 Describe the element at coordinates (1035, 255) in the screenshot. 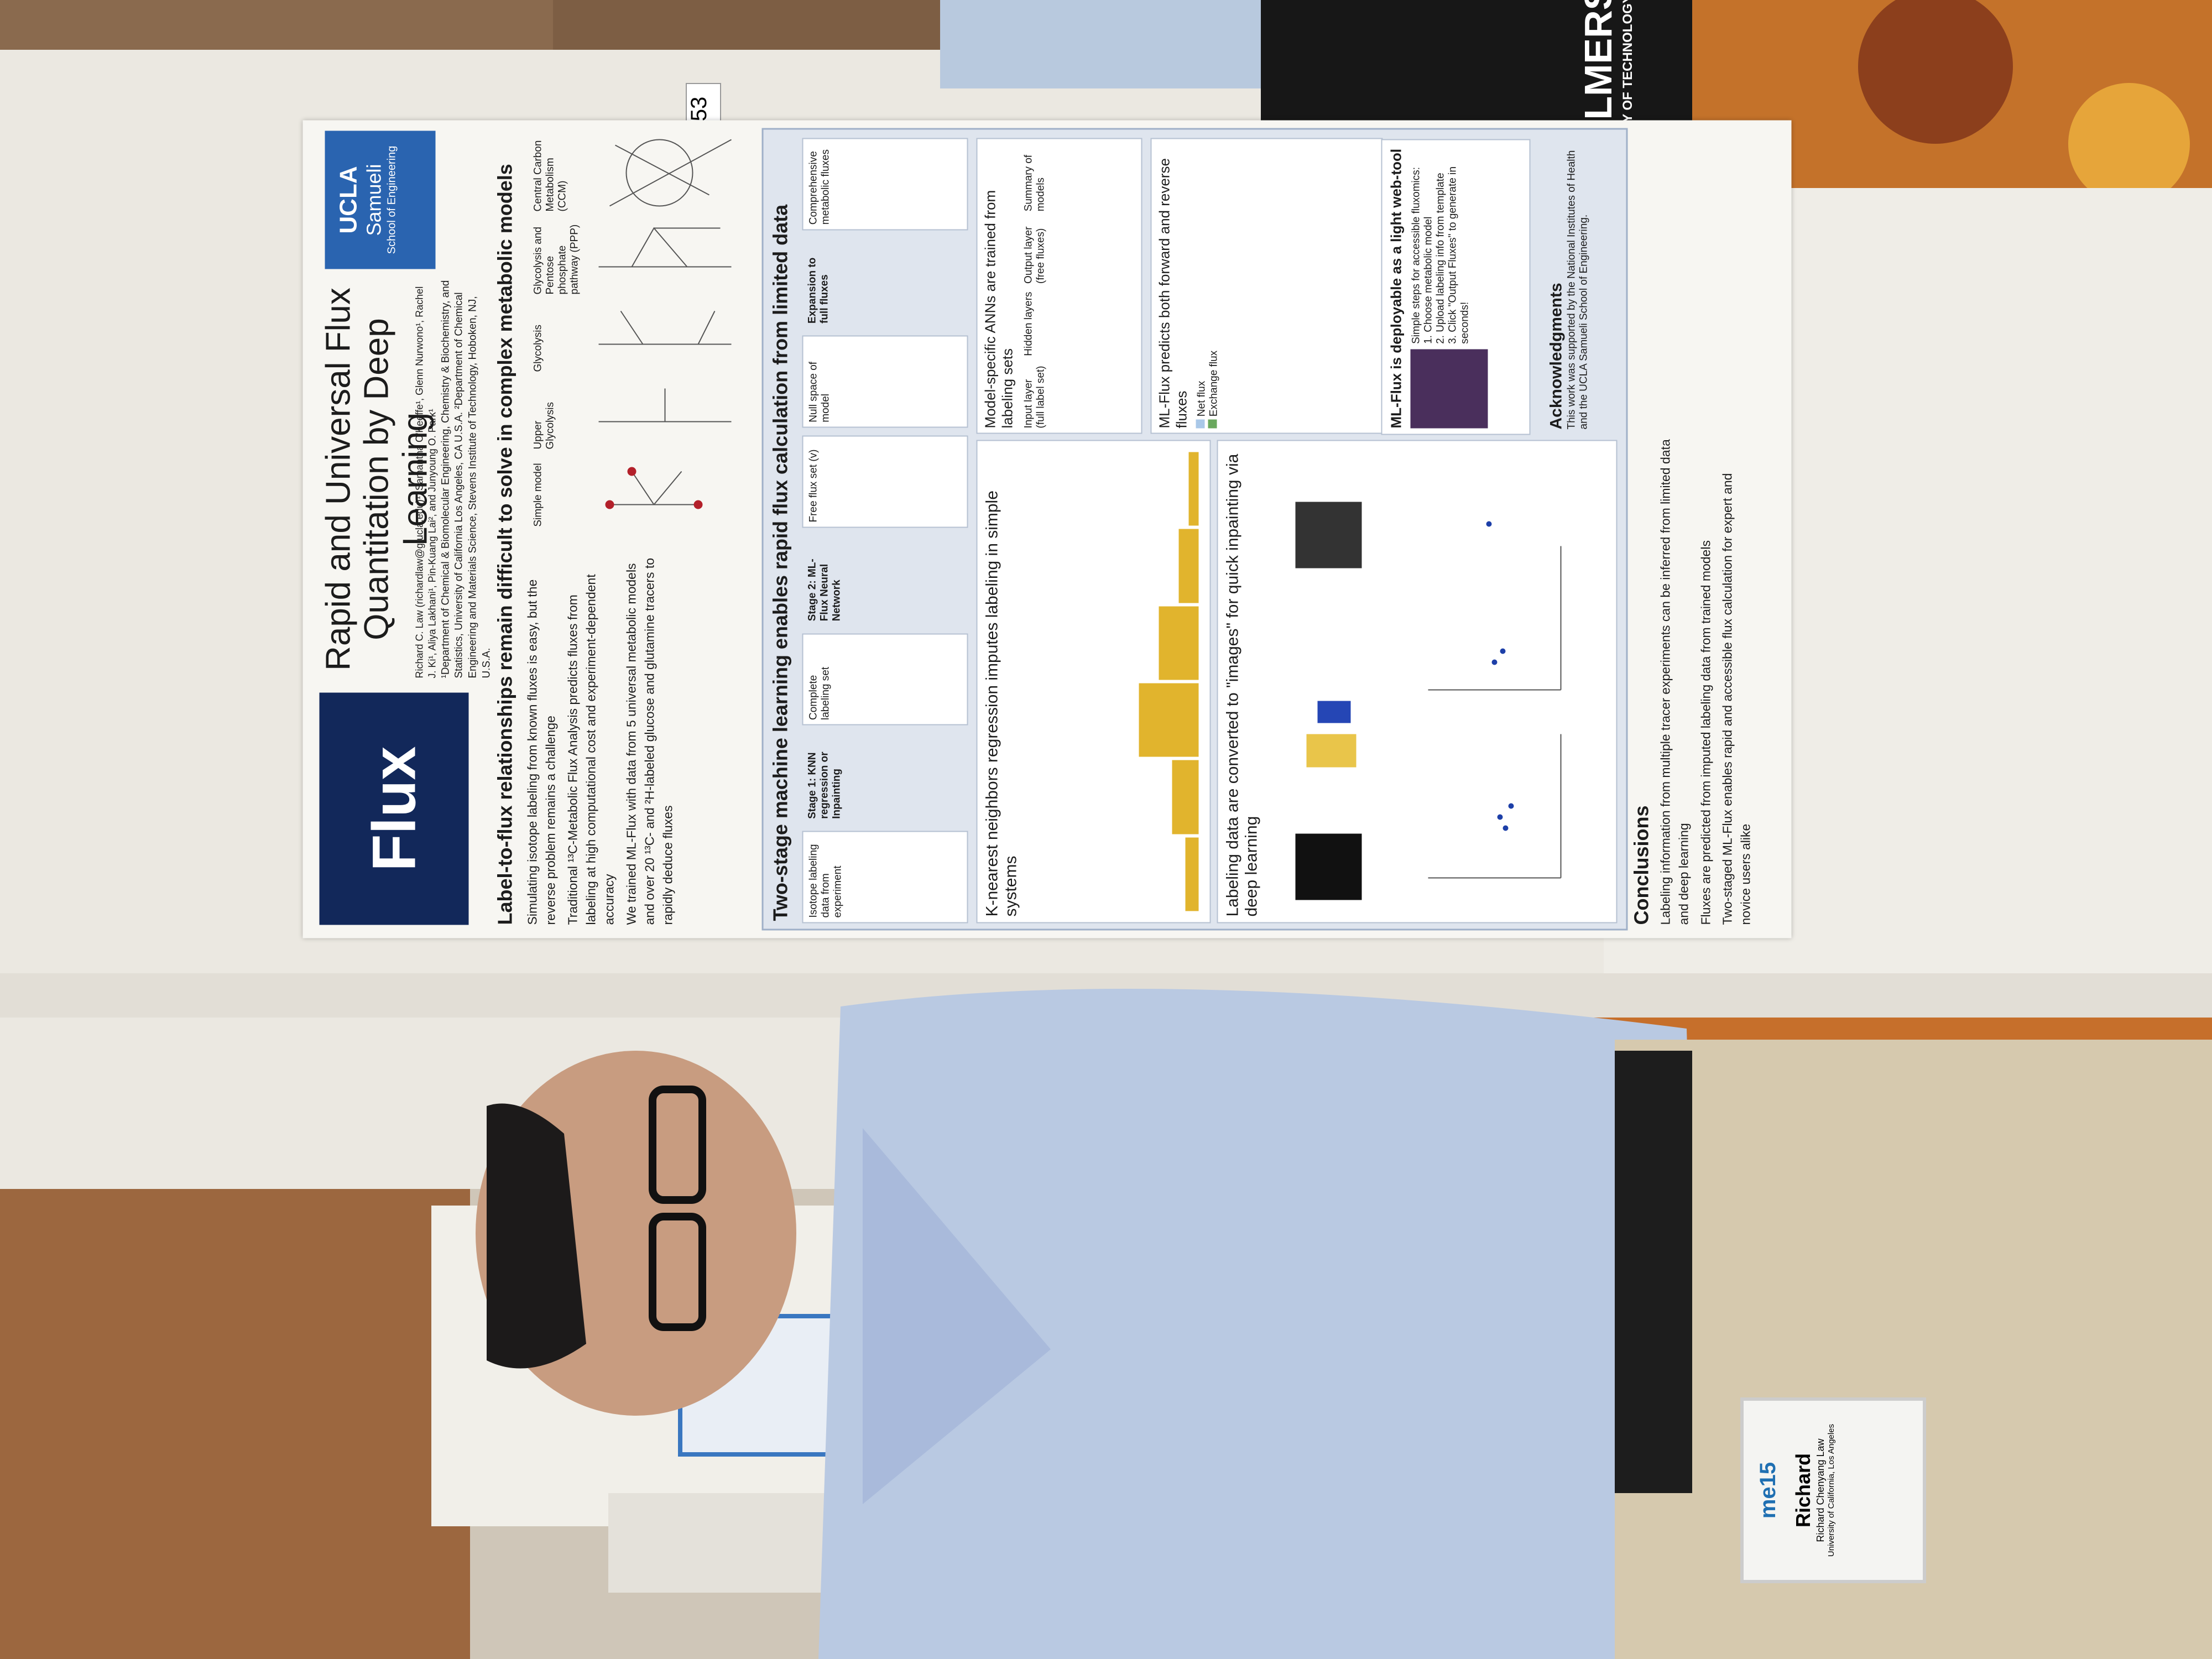

I see `ann-label: Output layer (free fluxes)` at that location.